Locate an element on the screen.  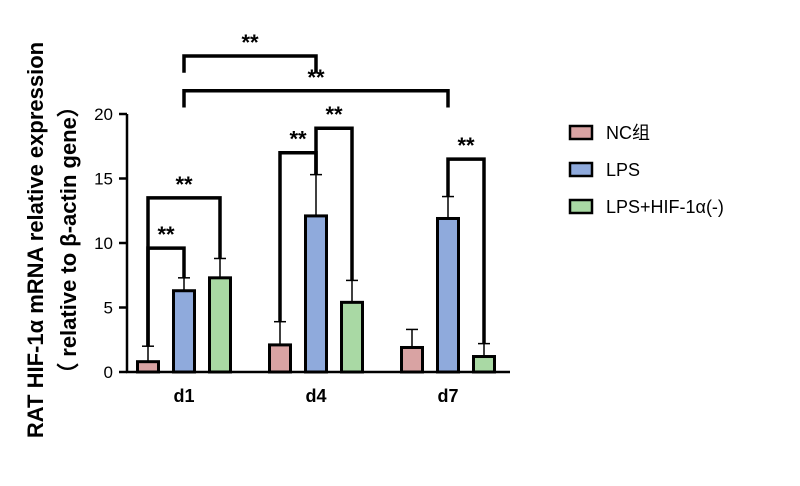
x-category-label: d7 is located at coordinates (447, 396).